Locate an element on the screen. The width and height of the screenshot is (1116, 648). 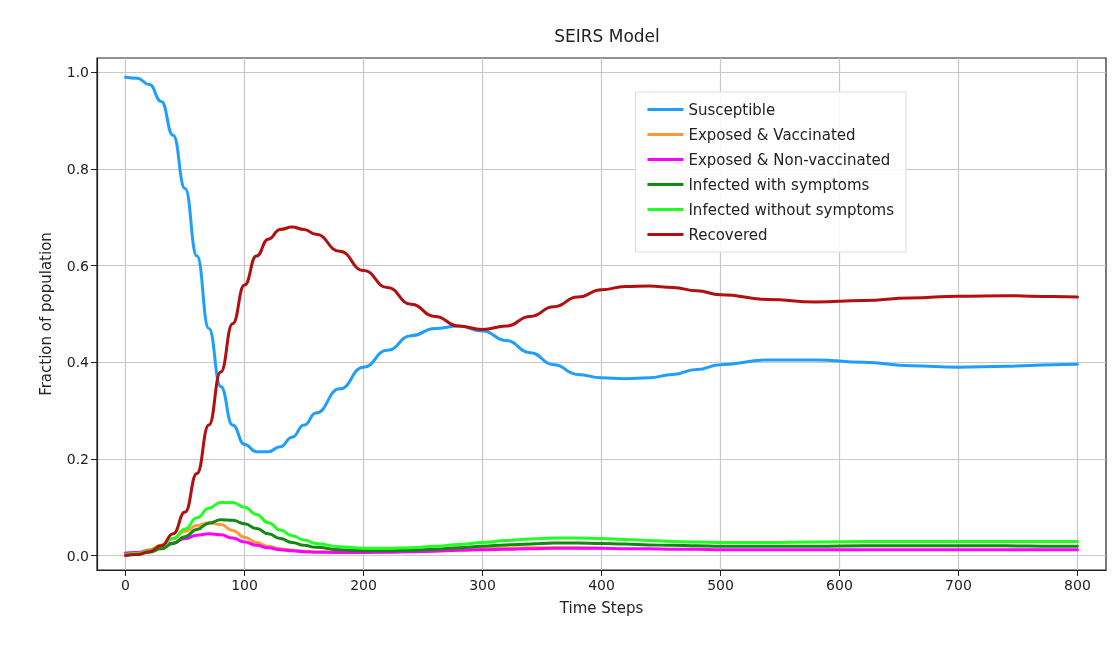
legend-label: Exposed & Non-vaccinated is located at coordinates (789, 159).